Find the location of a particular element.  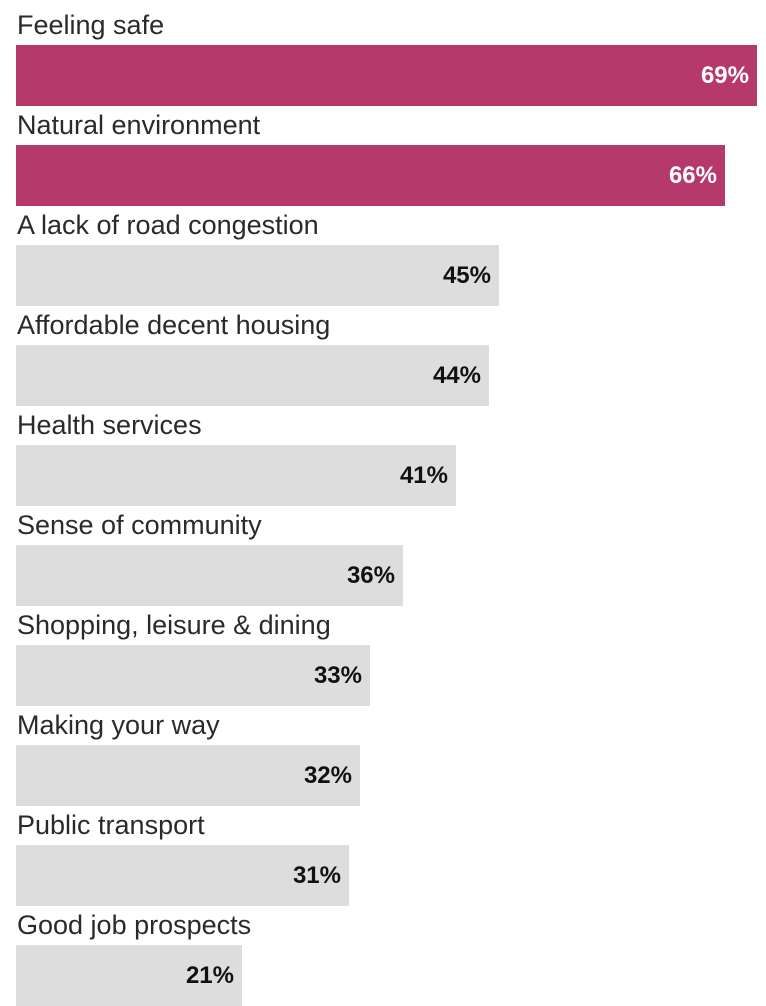

bar: 66% is located at coordinates (370, 175).